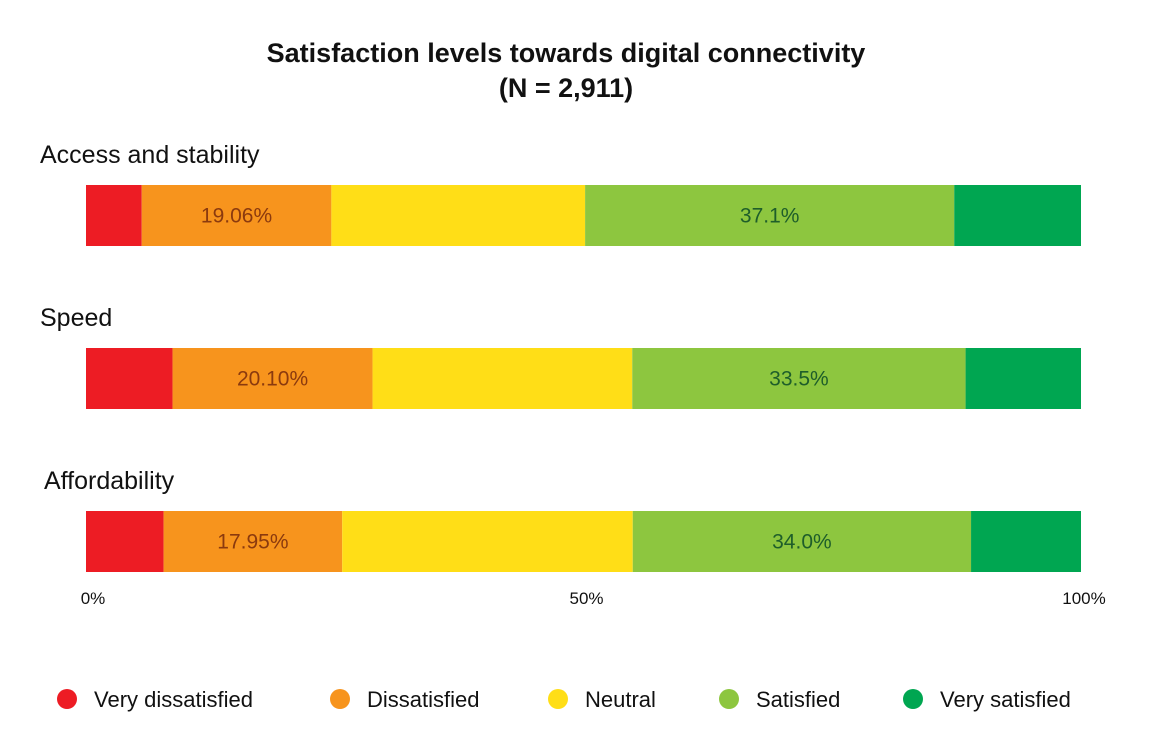 Image resolution: width=1149 pixels, height=754 pixels. I want to click on legend-swatch-neutral, so click(558, 699).